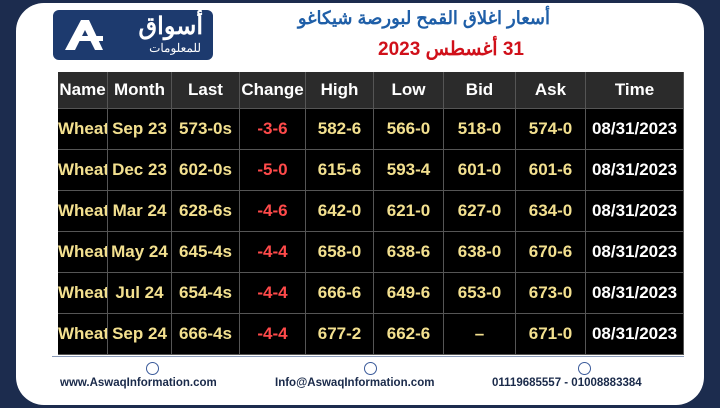  I want to click on table-cell: May 24, so click(140, 252).